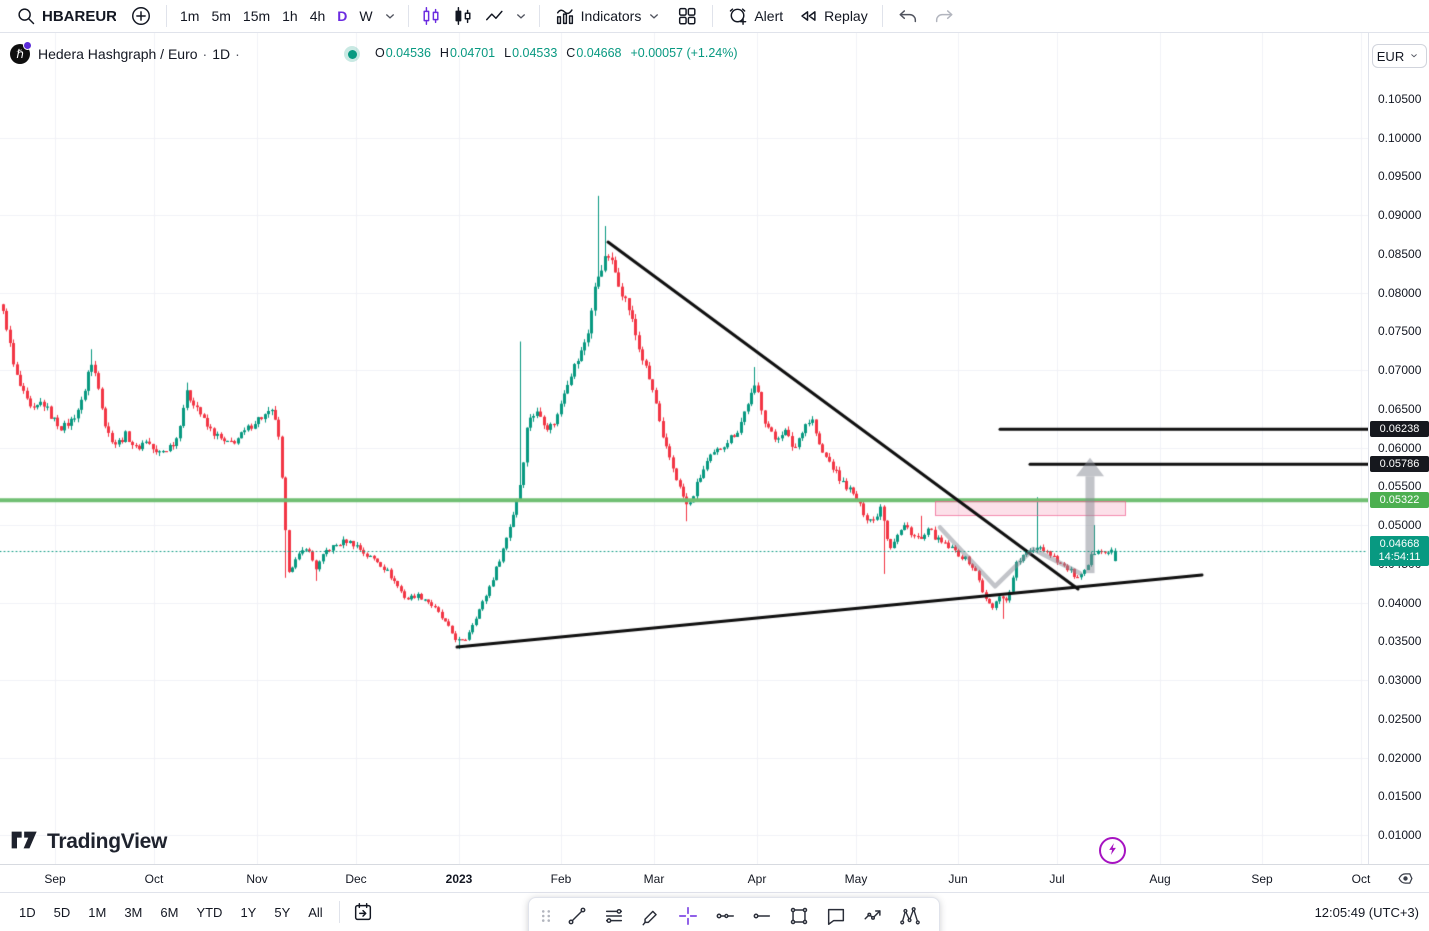 The height and width of the screenshot is (931, 1429). I want to click on layout-grid-button, so click(687, 16).